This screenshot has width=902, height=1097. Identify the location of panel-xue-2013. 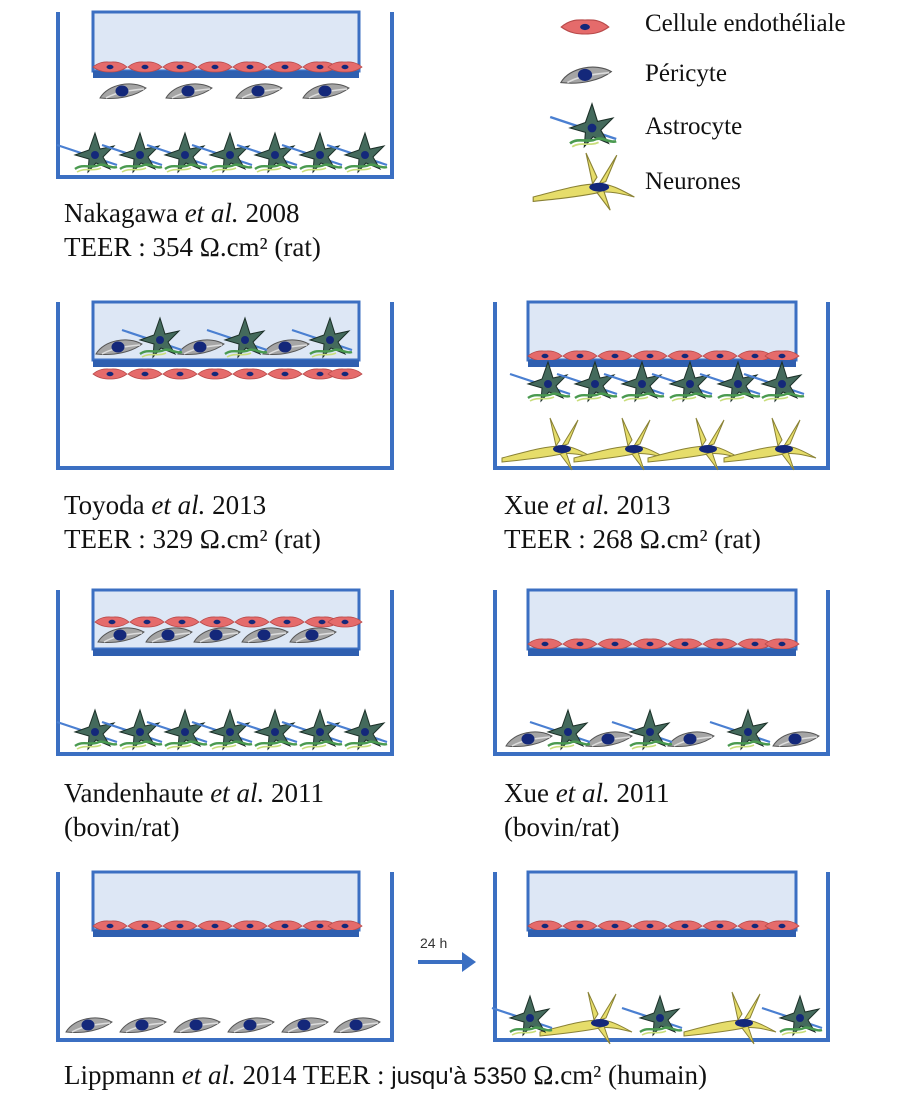
(661, 385).